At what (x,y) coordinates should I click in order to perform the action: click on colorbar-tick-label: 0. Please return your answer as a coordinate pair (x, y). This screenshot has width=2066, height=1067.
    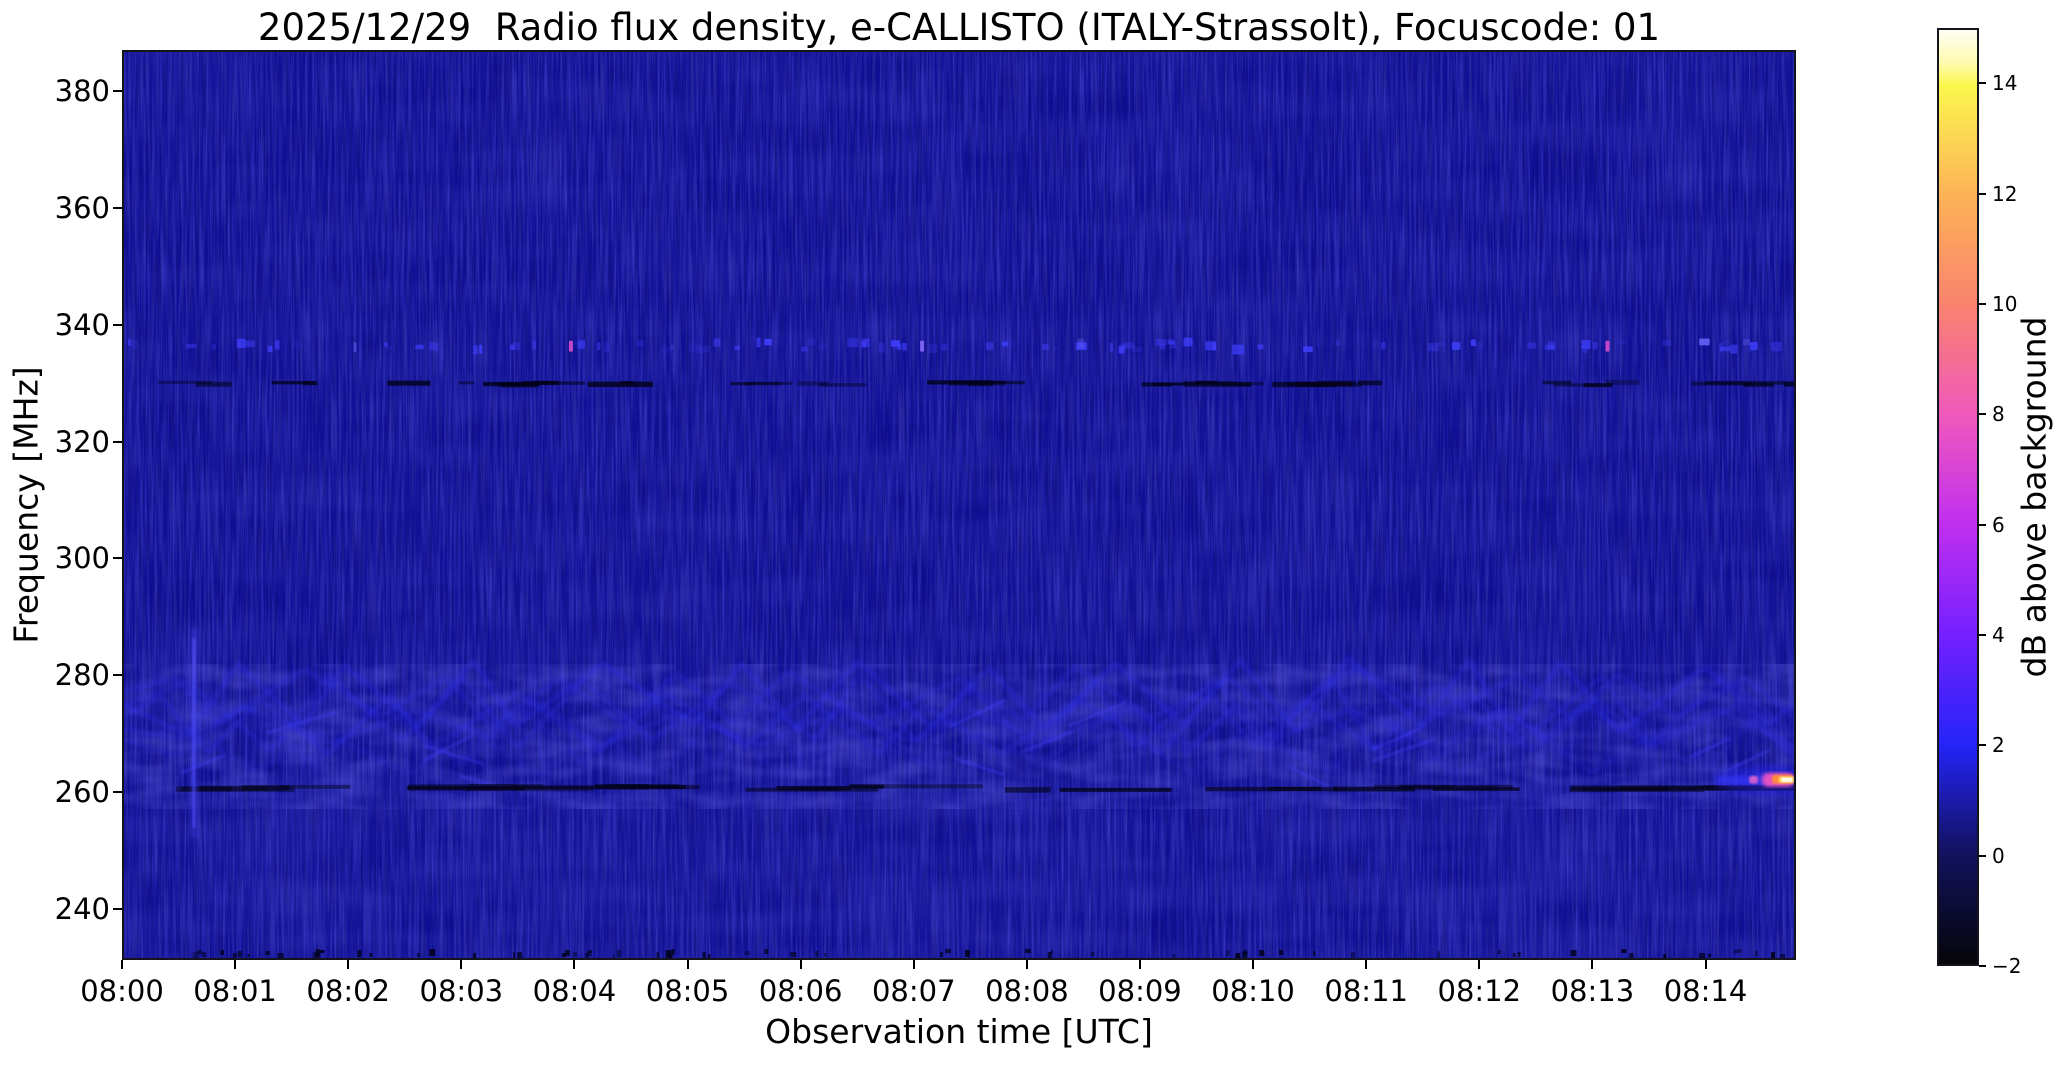
    Looking at the image, I should click on (1998, 855).